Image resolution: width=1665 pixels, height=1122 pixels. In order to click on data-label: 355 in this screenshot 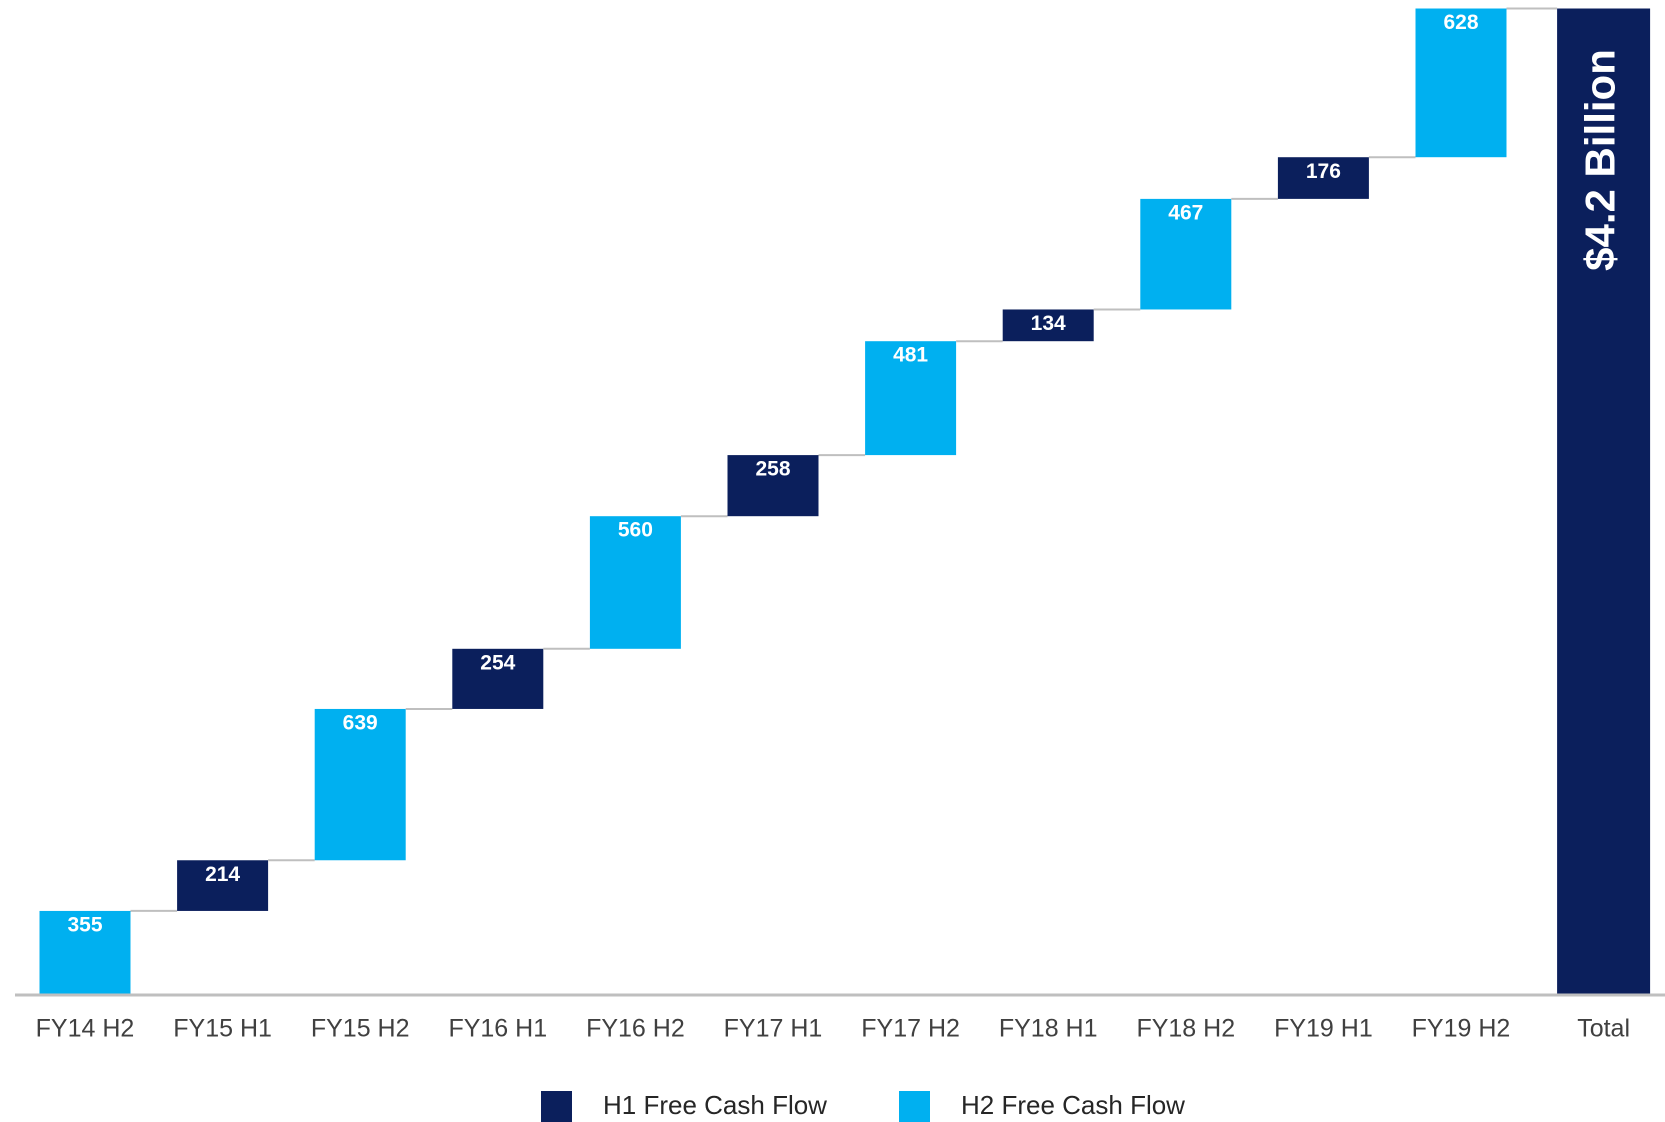, I will do `click(84, 924)`.